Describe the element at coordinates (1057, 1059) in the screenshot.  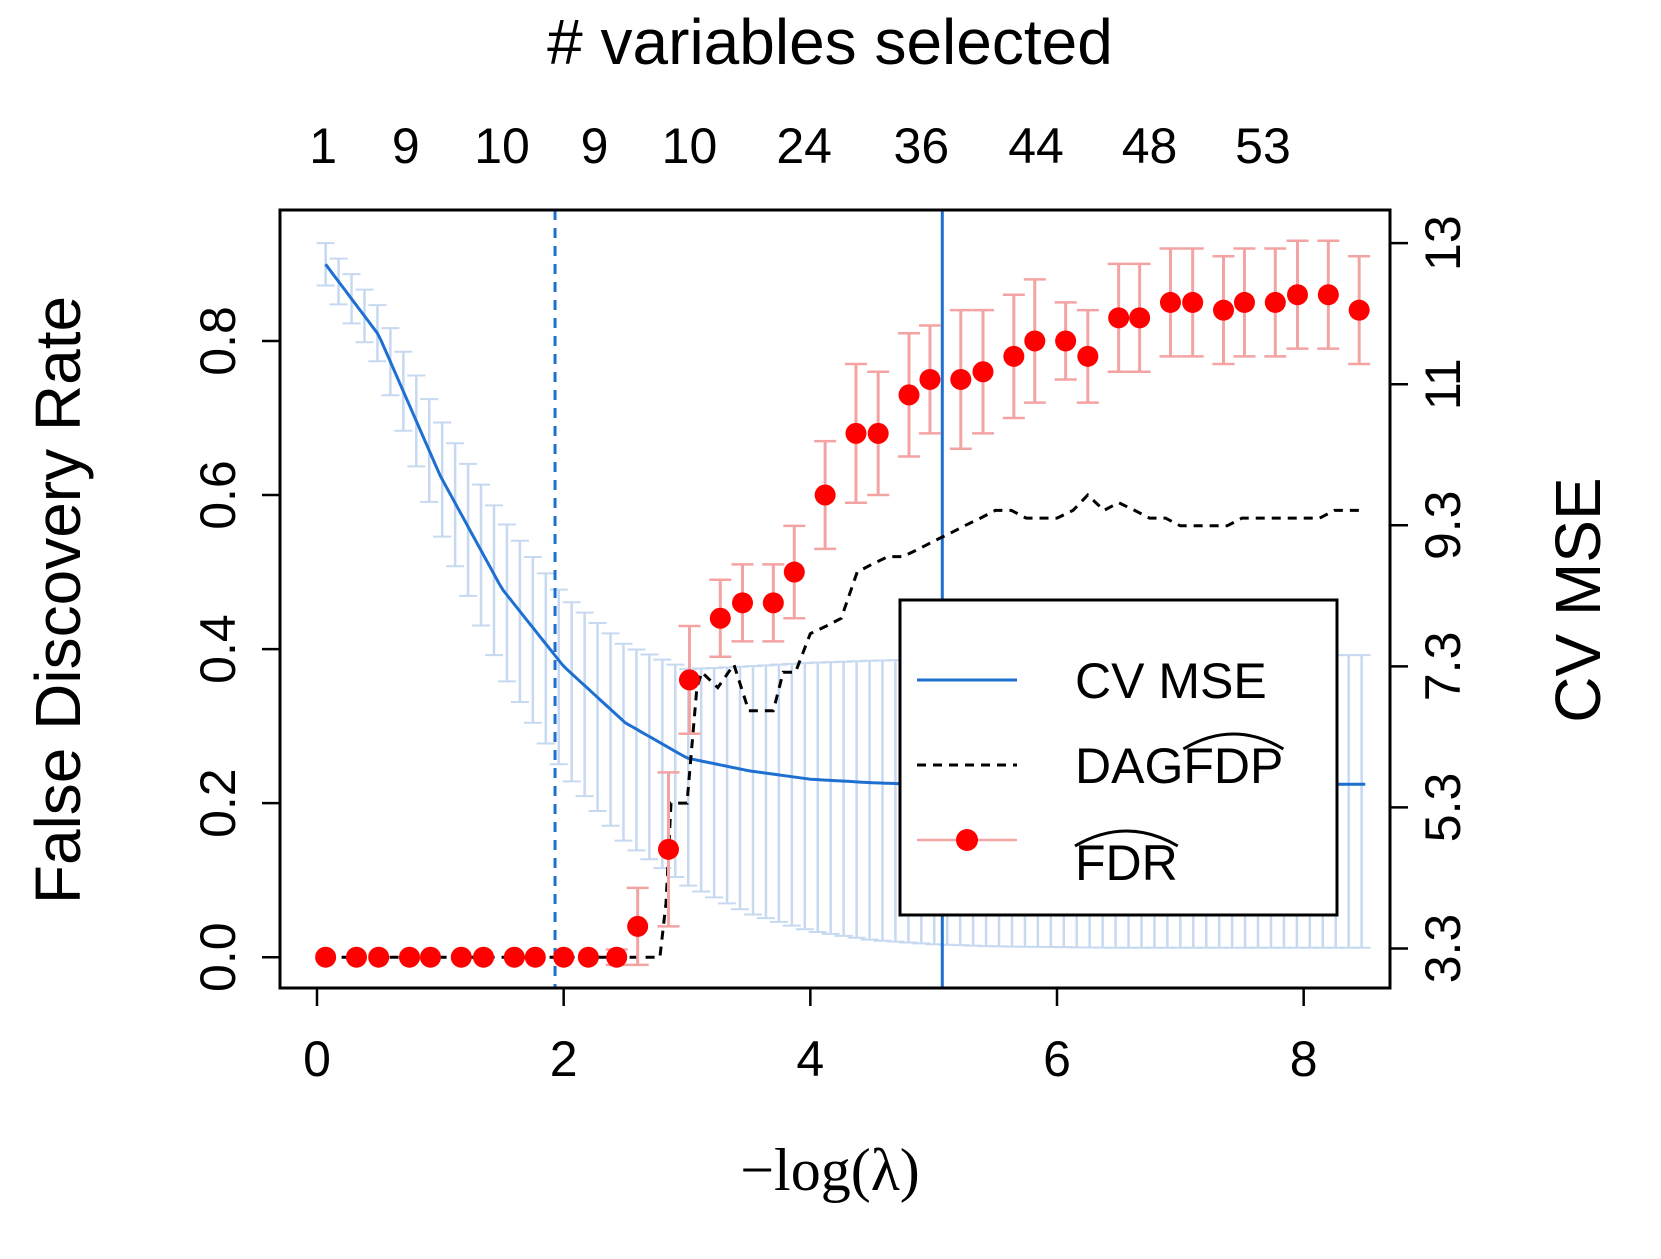
I see `x-tick-label: 6` at that location.